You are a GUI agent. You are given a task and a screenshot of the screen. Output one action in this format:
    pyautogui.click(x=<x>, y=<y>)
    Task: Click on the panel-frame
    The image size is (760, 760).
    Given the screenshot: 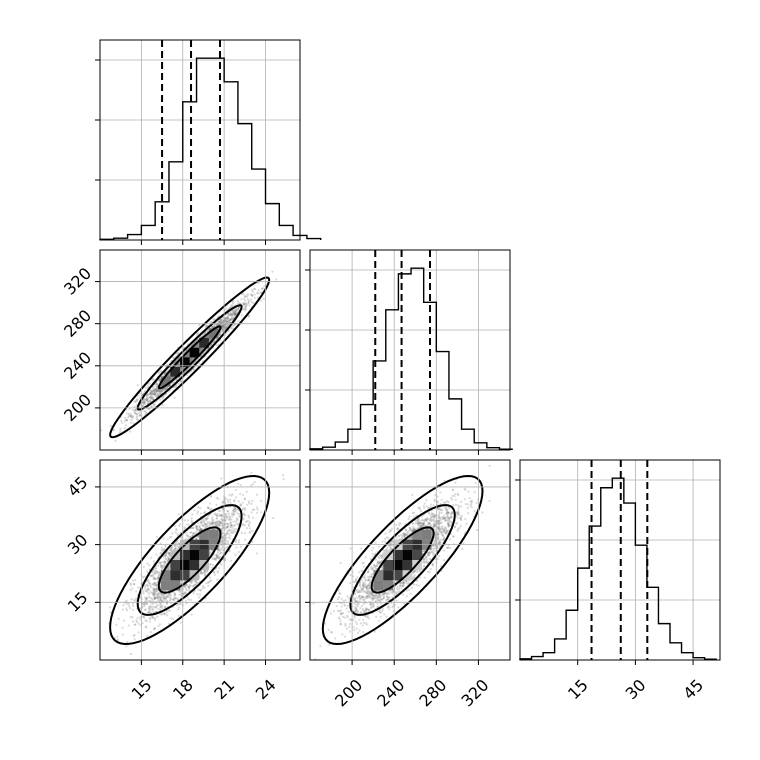 What is the action you would take?
    pyautogui.click(x=620, y=560)
    